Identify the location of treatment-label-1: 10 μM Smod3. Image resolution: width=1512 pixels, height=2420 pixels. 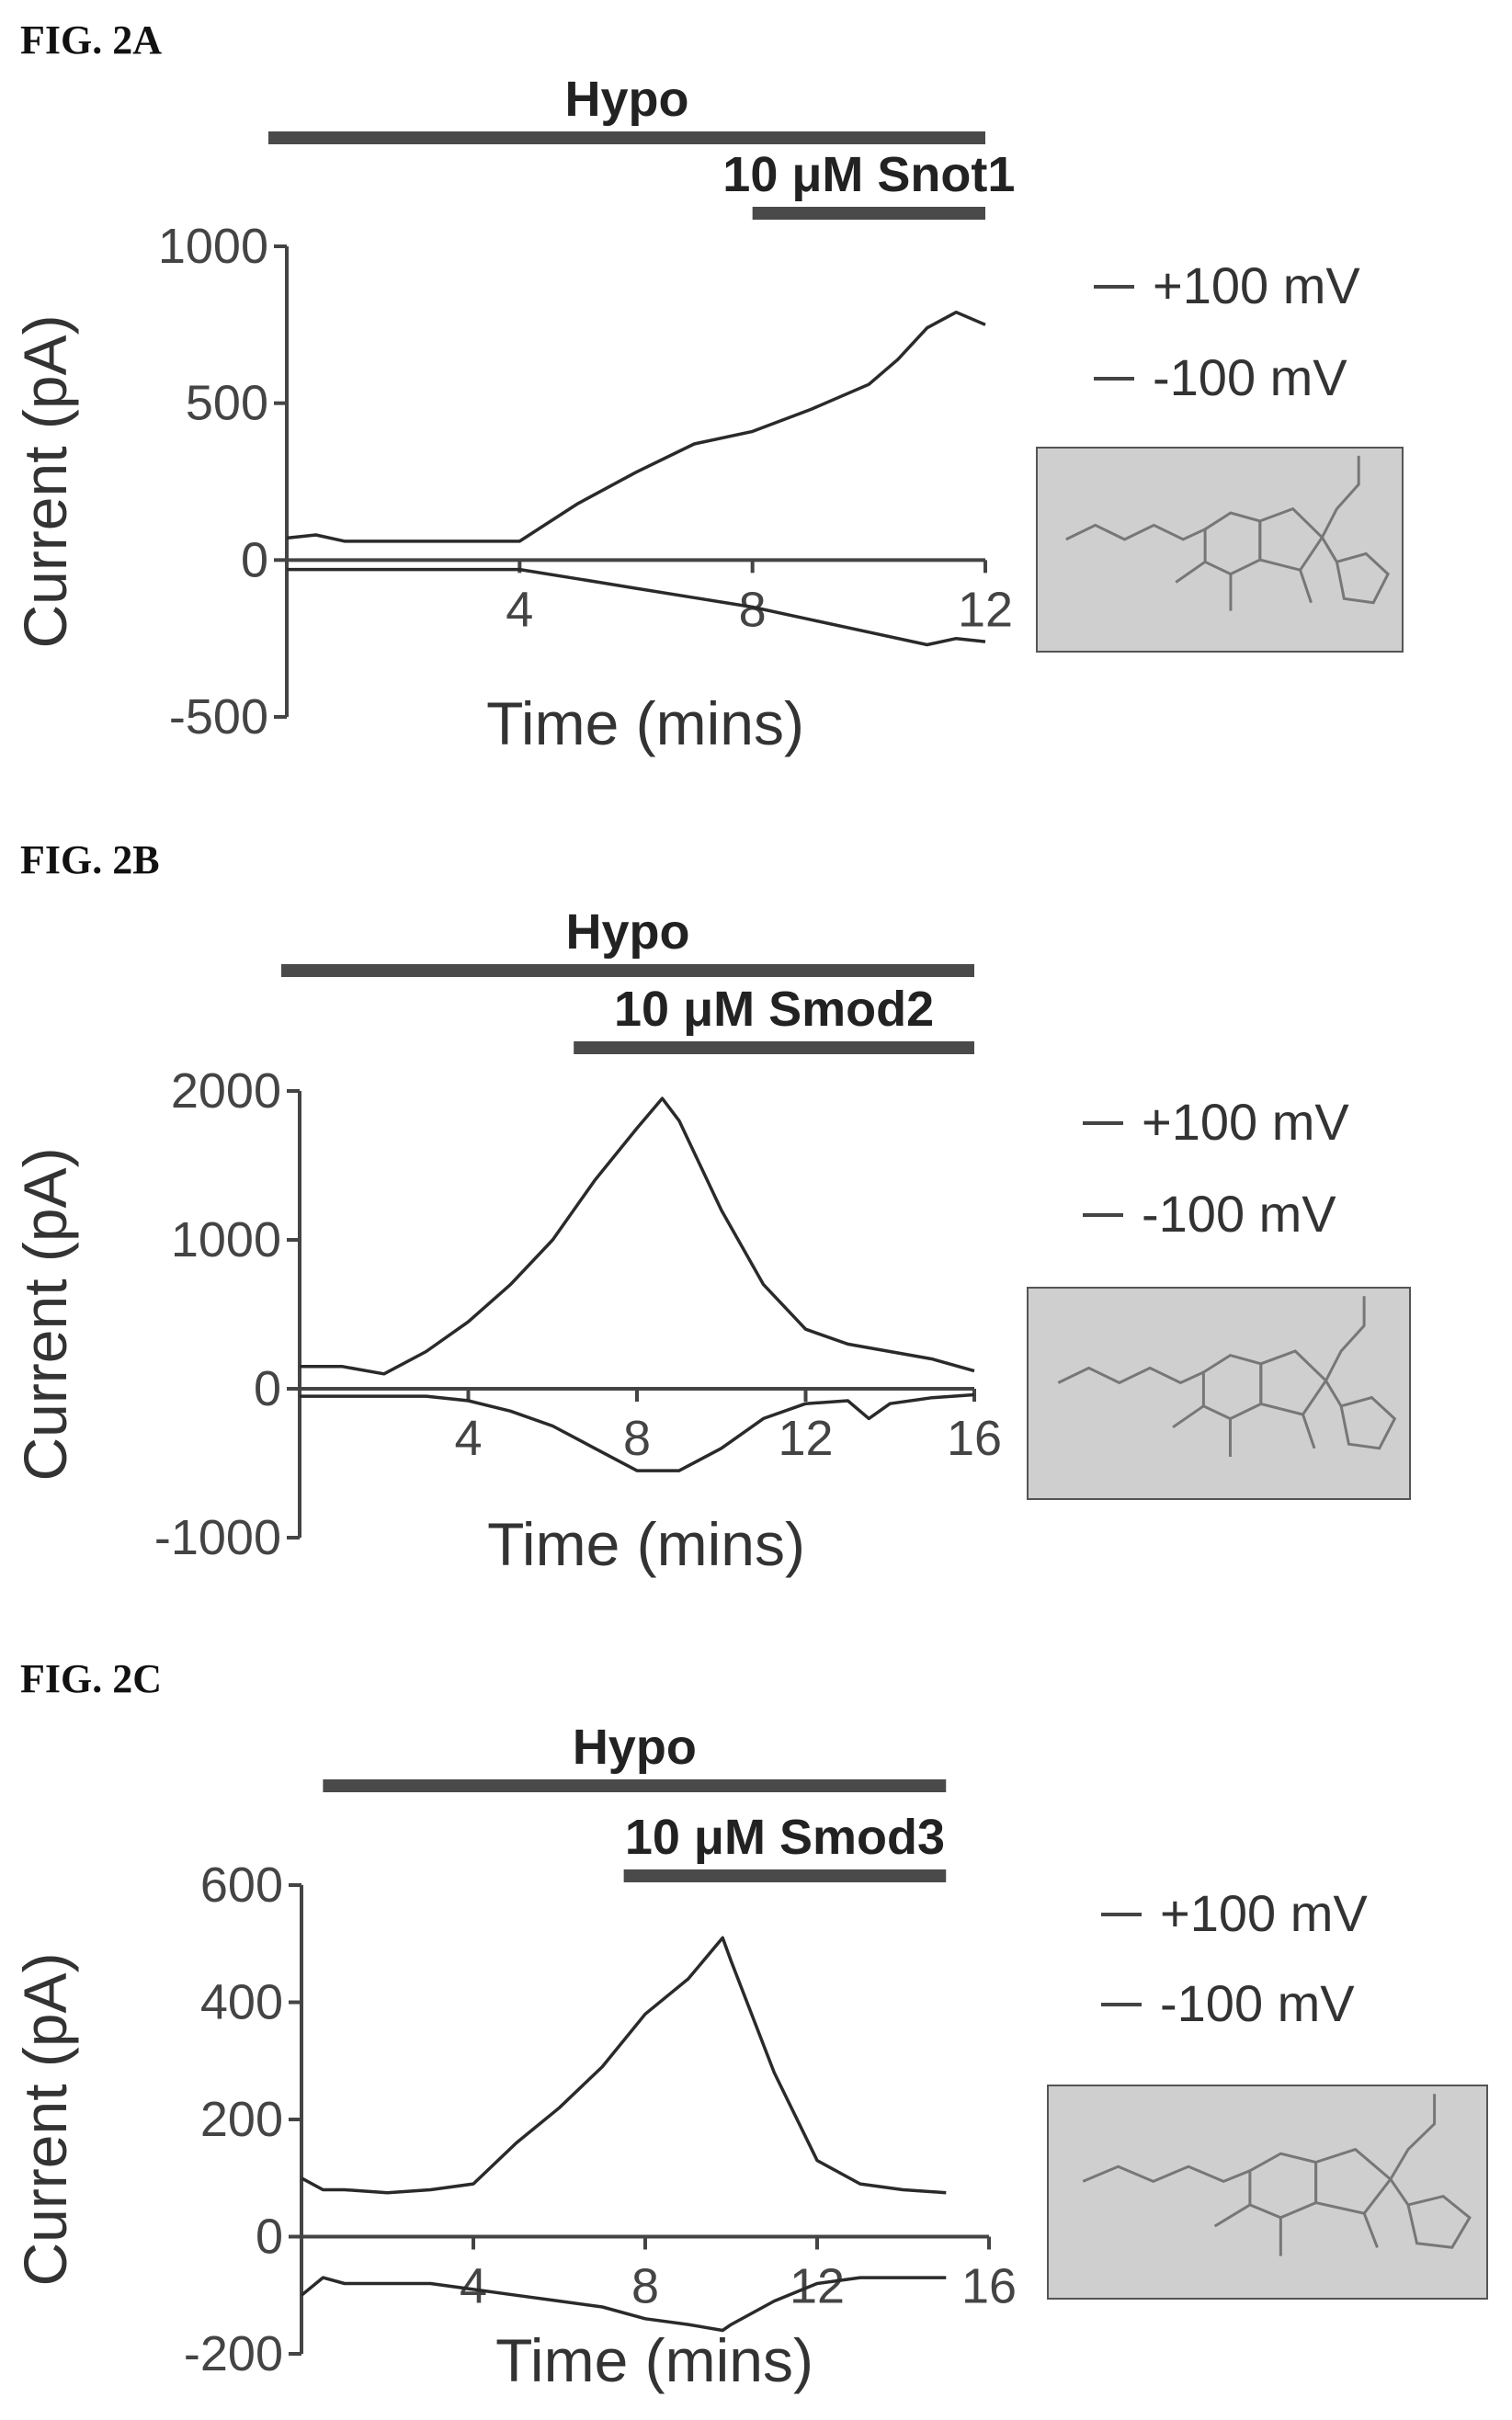
(785, 1837).